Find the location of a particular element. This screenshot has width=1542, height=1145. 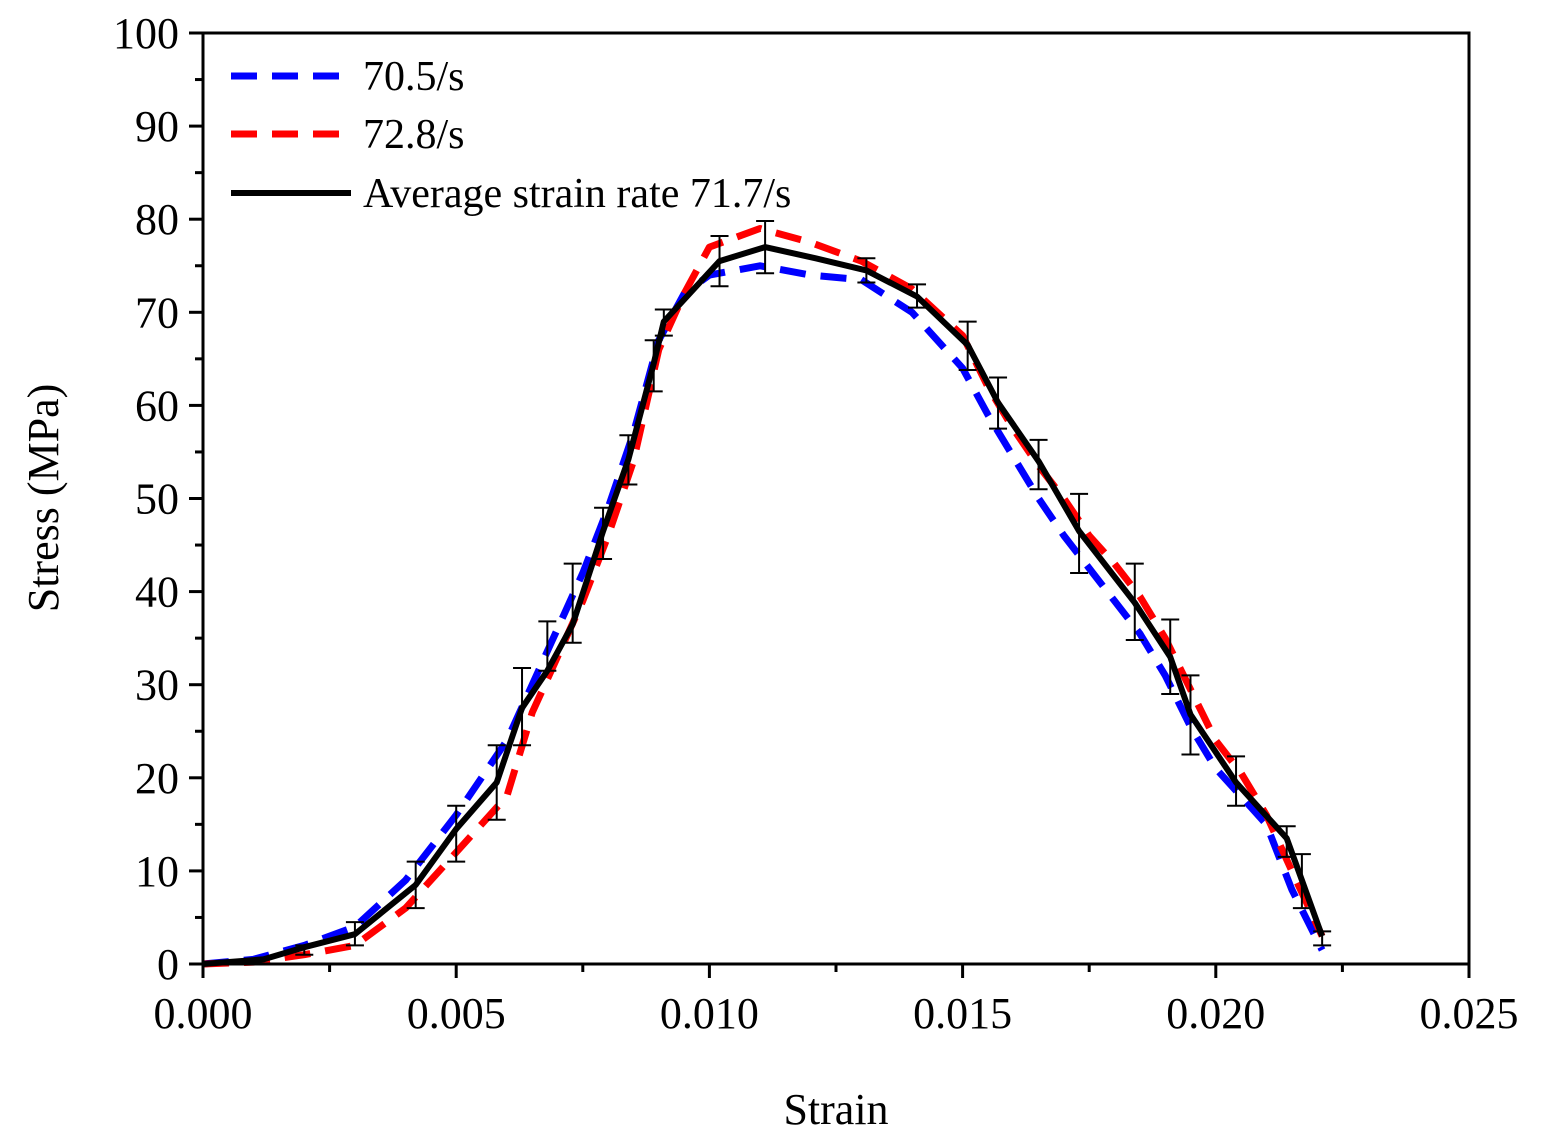

x-tick-label: 0.015 is located at coordinates (962, 1013).